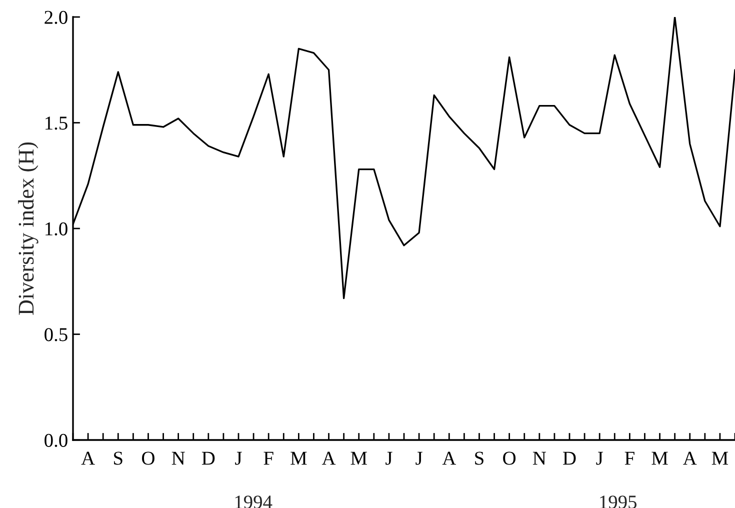 This screenshot has width=735, height=508. Describe the element at coordinates (57, 229) in the screenshot. I see `y-tick-label: 1.0` at that location.